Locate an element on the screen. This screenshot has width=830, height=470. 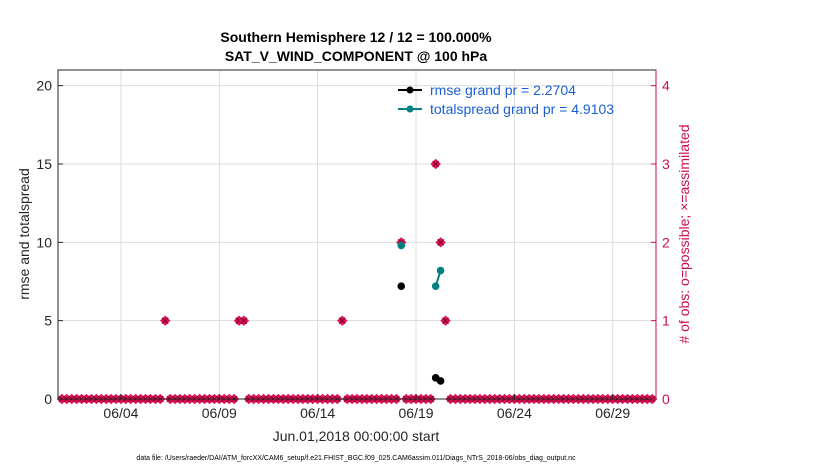
y-right-tick-label: 0 is located at coordinates (666, 399).